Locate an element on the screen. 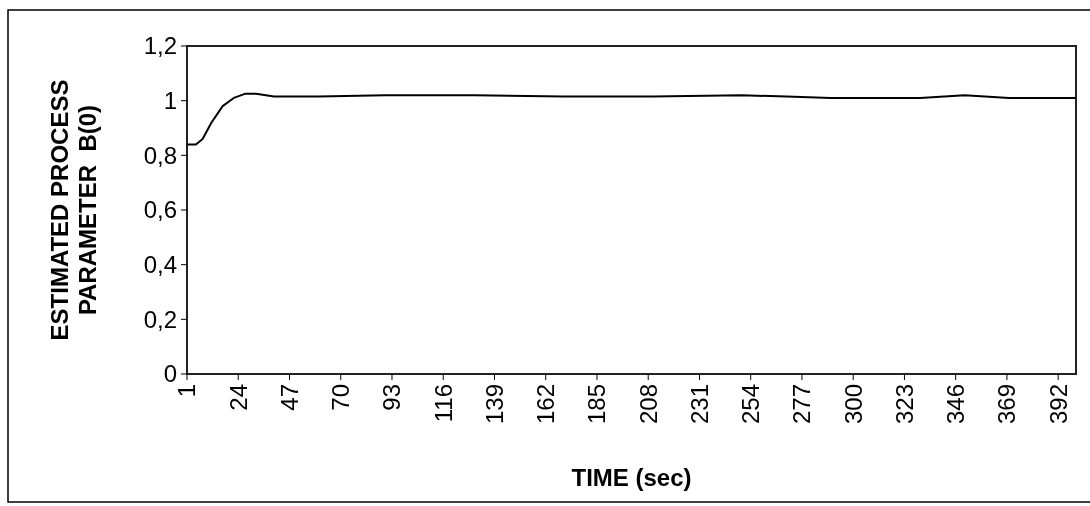 This screenshot has width=1090, height=506. x-tick-label: 300 is located at coordinates (853, 404).